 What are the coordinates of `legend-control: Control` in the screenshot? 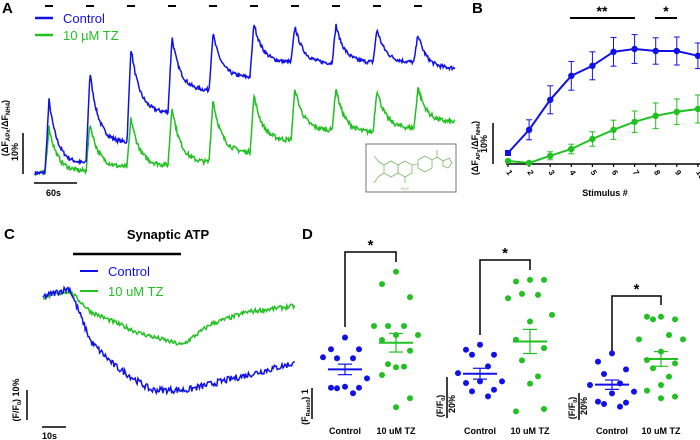 It's located at (84, 18).